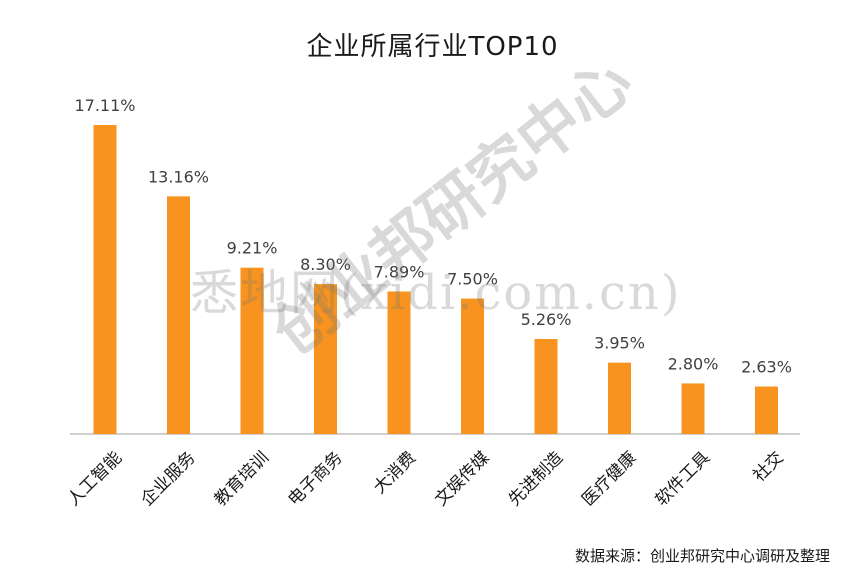 The image size is (865, 585). Describe the element at coordinates (609, 479) in the screenshot. I see `category-label: 医疗健康` at that location.